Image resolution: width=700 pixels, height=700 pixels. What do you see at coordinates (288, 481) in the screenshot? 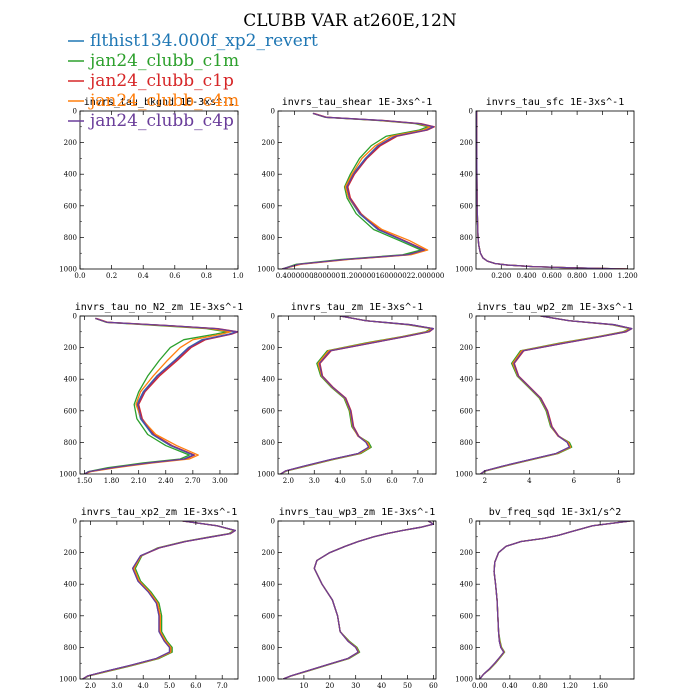
I see `x-tick-label: 2.0` at bounding box center [288, 481].